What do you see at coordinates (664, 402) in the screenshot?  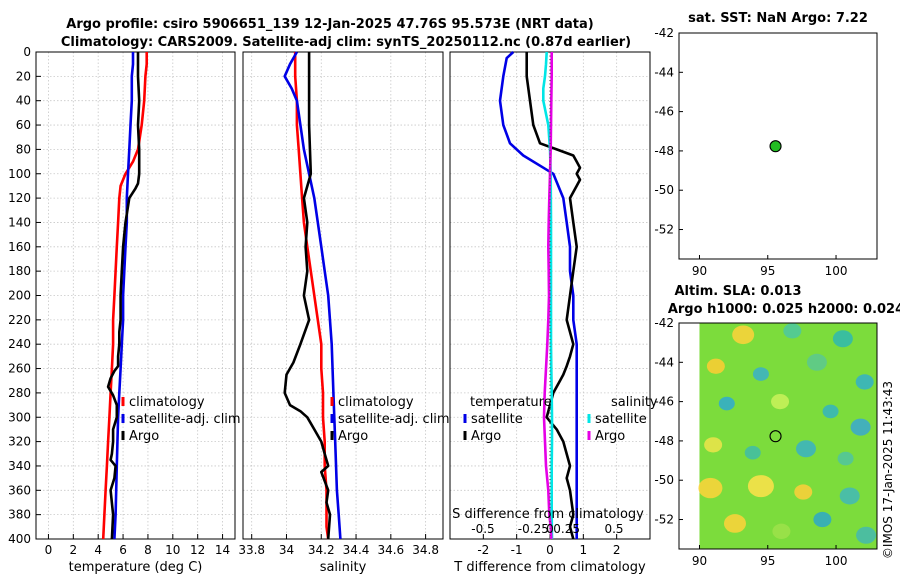 I see `y-tick-label: -46` at bounding box center [664, 402].